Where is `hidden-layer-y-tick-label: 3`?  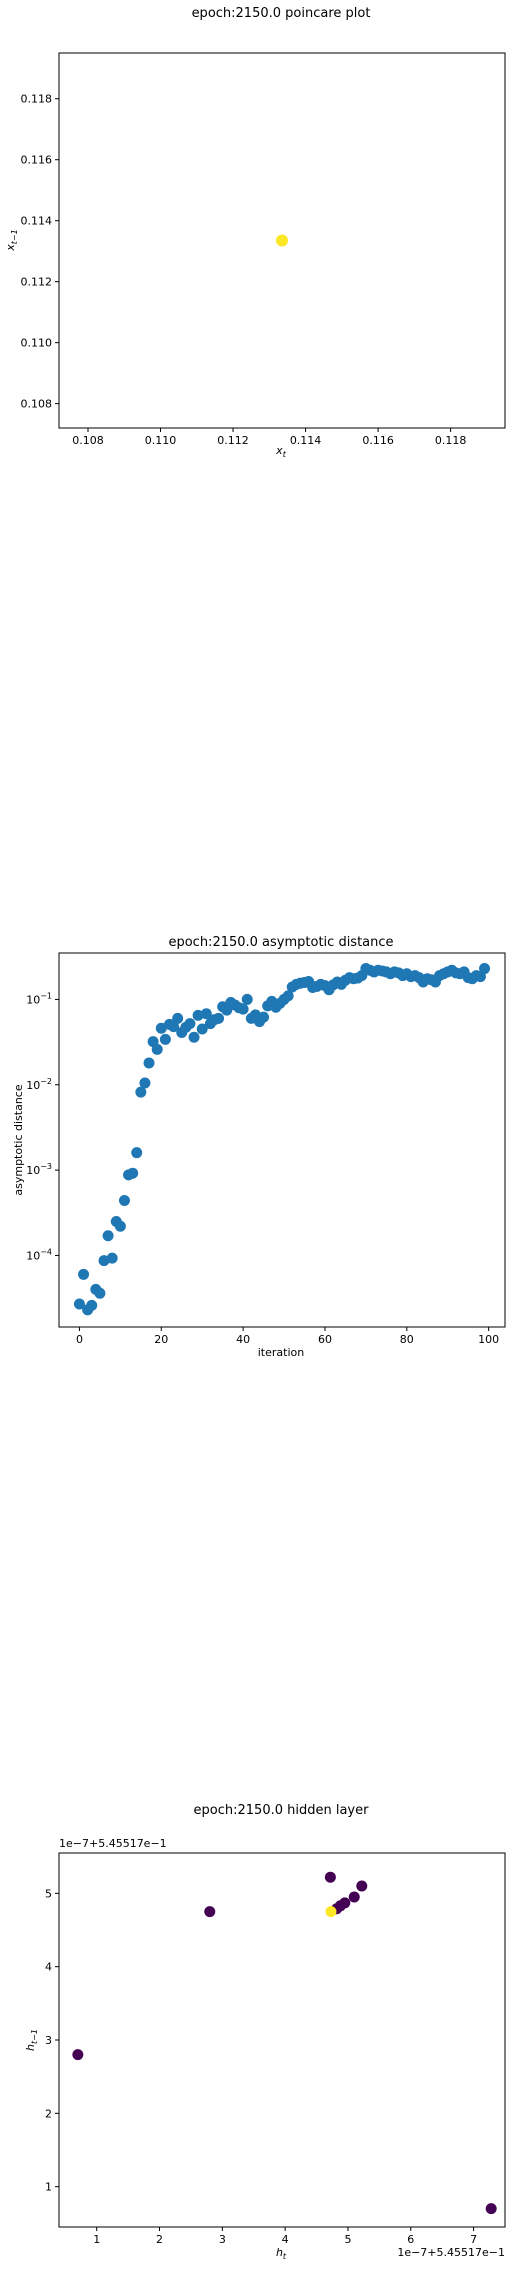
hidden-layer-y-tick-label: 3 is located at coordinates (48, 2040).